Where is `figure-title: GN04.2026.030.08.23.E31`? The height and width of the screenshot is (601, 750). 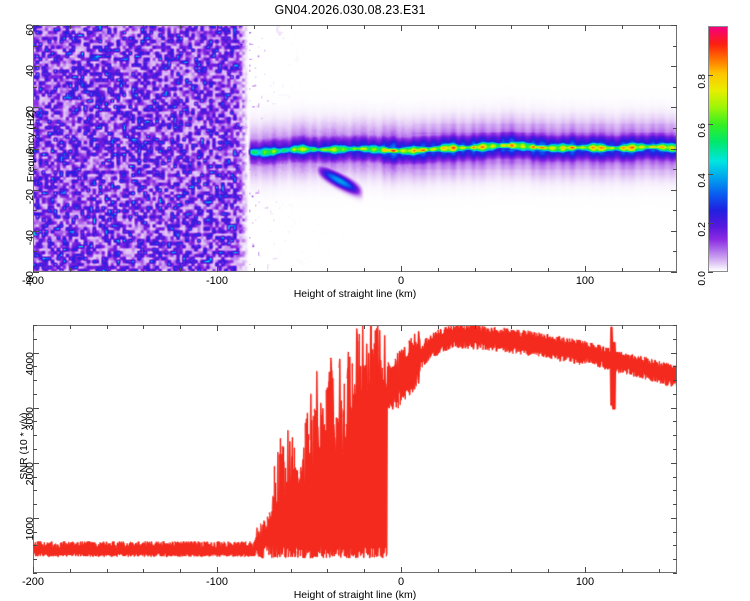
figure-title: GN04.2026.030.08.23.E31 is located at coordinates (350, 10).